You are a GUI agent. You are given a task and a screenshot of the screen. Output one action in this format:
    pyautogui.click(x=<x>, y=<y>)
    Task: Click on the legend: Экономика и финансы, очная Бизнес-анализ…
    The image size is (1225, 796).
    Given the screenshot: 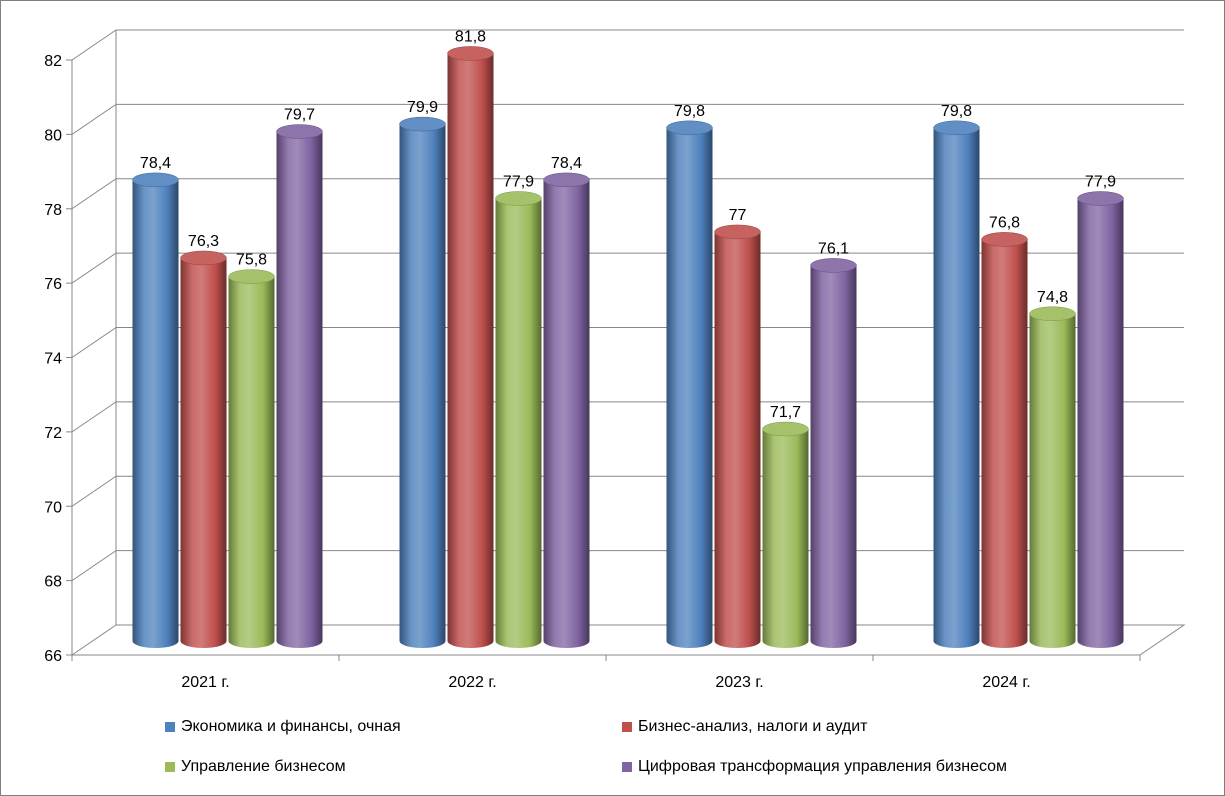 What is the action you would take?
    pyautogui.click(x=612, y=745)
    